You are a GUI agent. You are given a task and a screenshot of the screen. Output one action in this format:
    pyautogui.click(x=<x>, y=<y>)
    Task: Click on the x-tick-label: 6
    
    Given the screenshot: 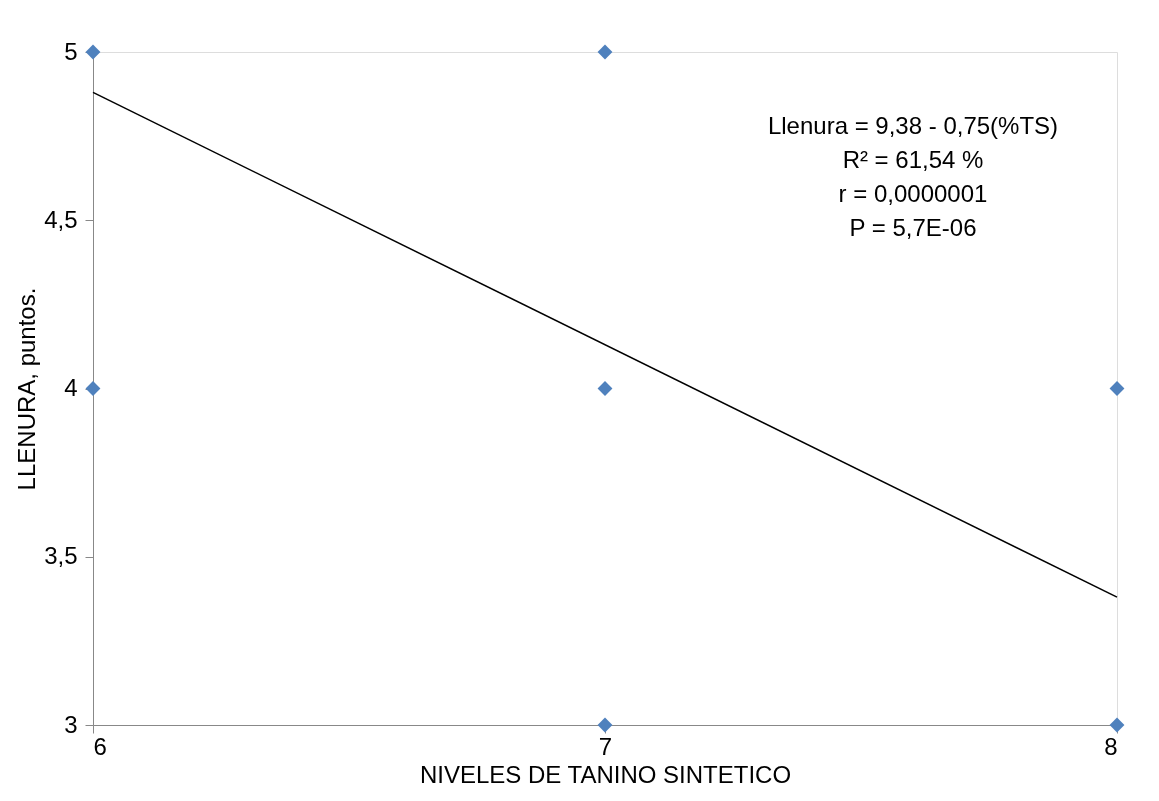 What is the action you would take?
    pyautogui.click(x=100, y=746)
    